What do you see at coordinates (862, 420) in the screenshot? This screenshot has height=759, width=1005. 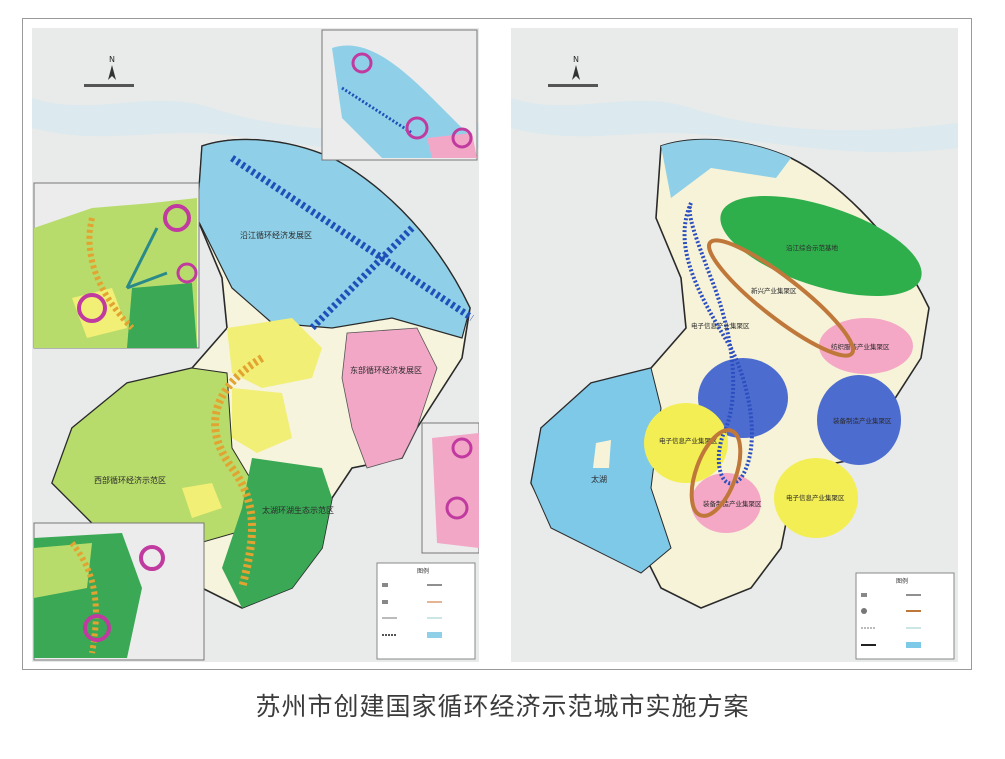 I see `cluster-label-4: 装备制造产业集聚区` at bounding box center [862, 420].